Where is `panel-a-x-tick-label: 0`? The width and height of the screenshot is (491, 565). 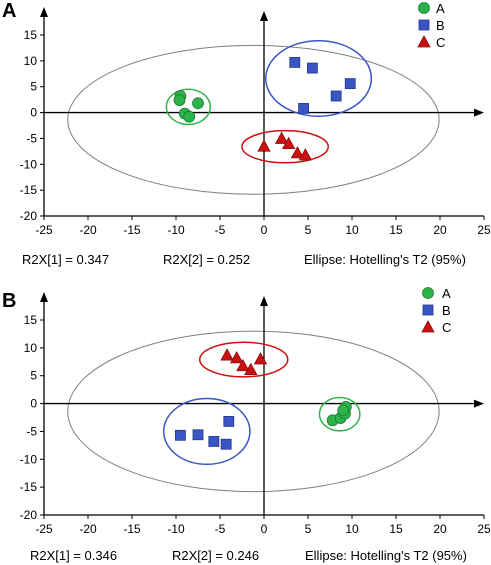 panel-a-x-tick-label: 0 is located at coordinates (264, 230).